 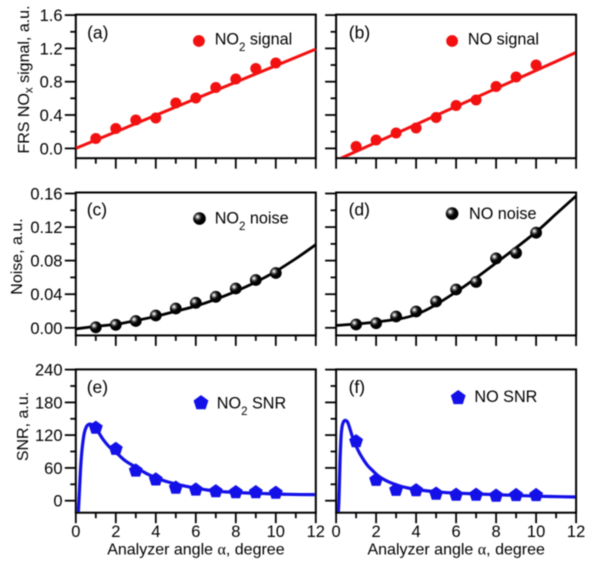 What do you see at coordinates (46, 329) in the screenshot?
I see `svg-text: 0.00` at bounding box center [46, 329].